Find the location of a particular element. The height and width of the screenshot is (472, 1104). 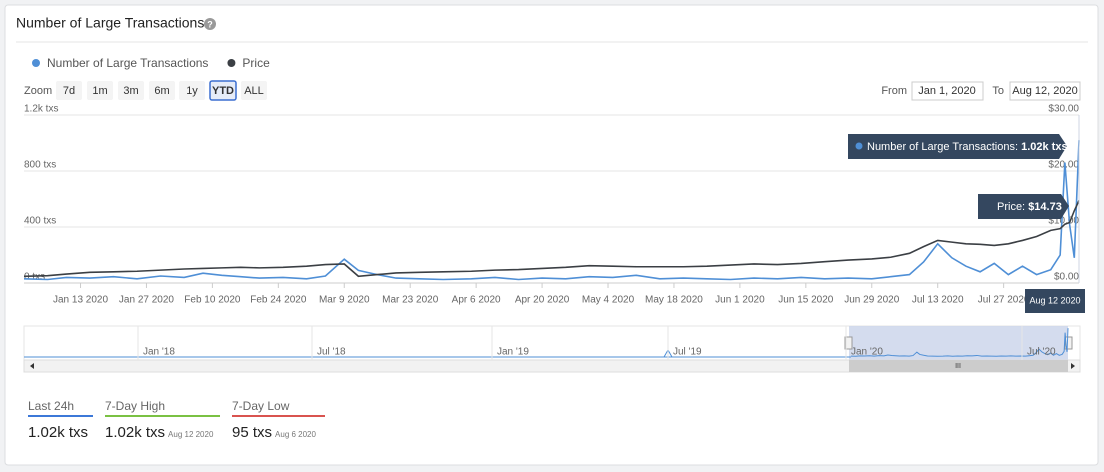

from-value: Jan 1, 2020 is located at coordinates (947, 91).